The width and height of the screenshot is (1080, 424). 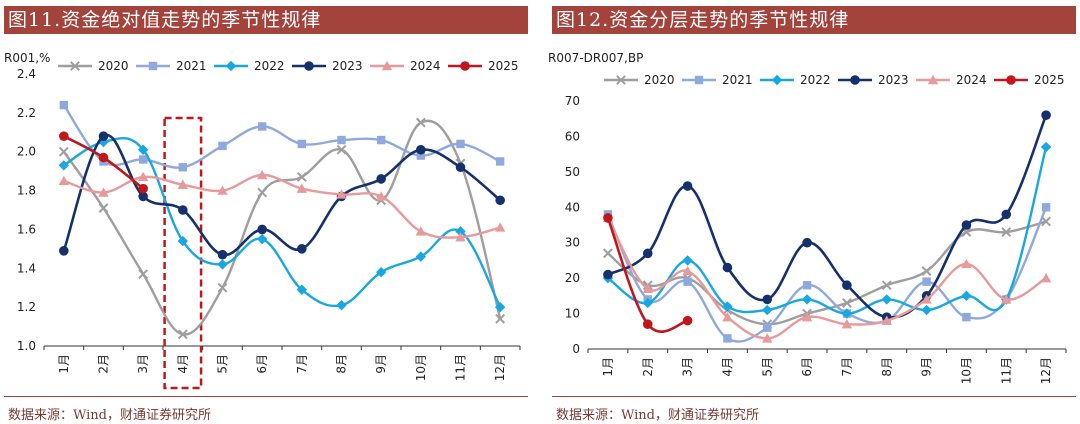 What do you see at coordinates (171, 66) in the screenshot?
I see `left-legend-item-2021: 2021` at bounding box center [171, 66].